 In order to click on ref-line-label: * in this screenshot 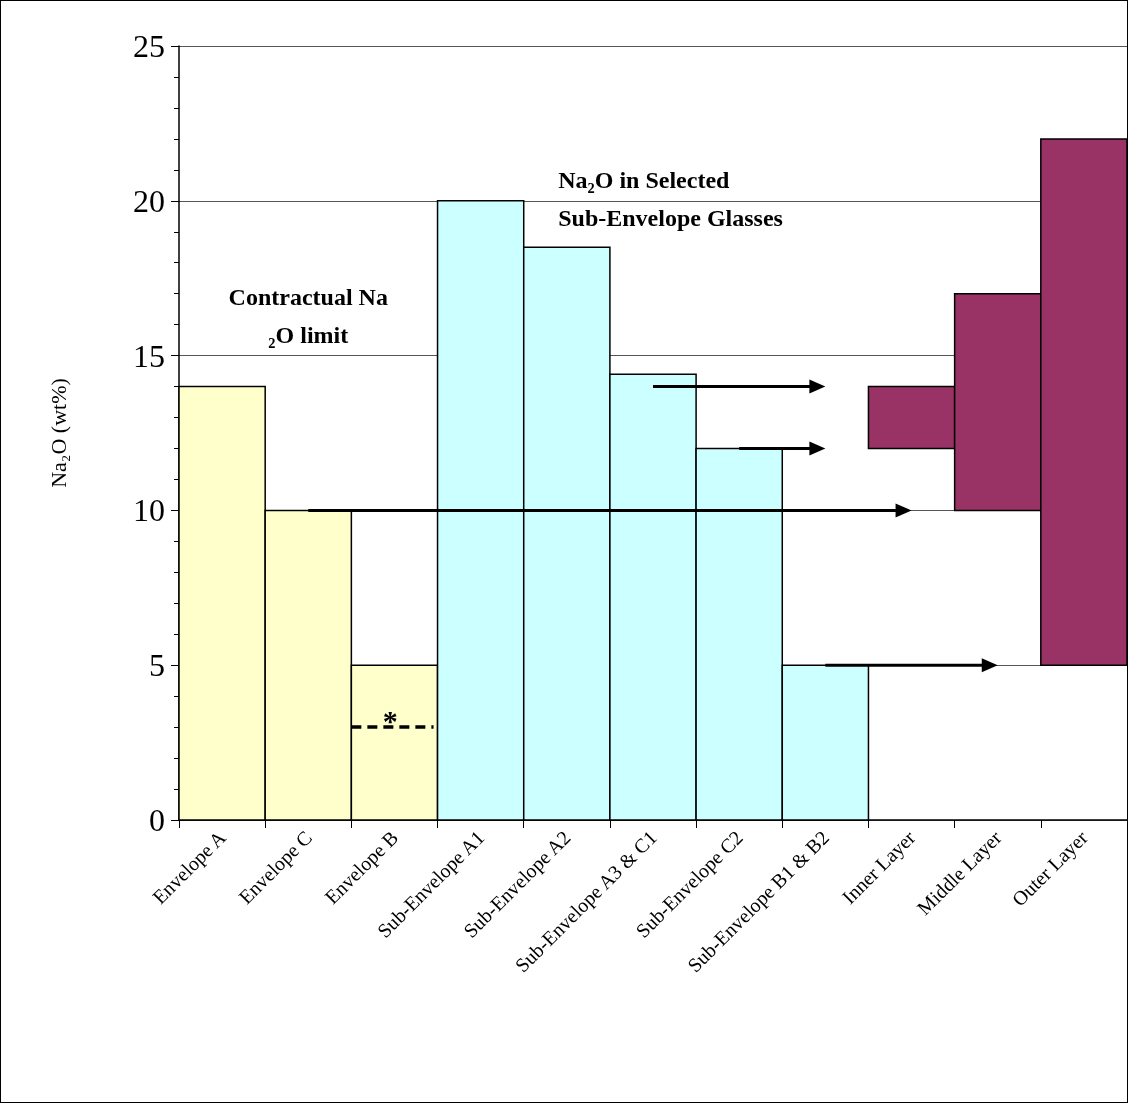, I will do `click(390, 720)`.